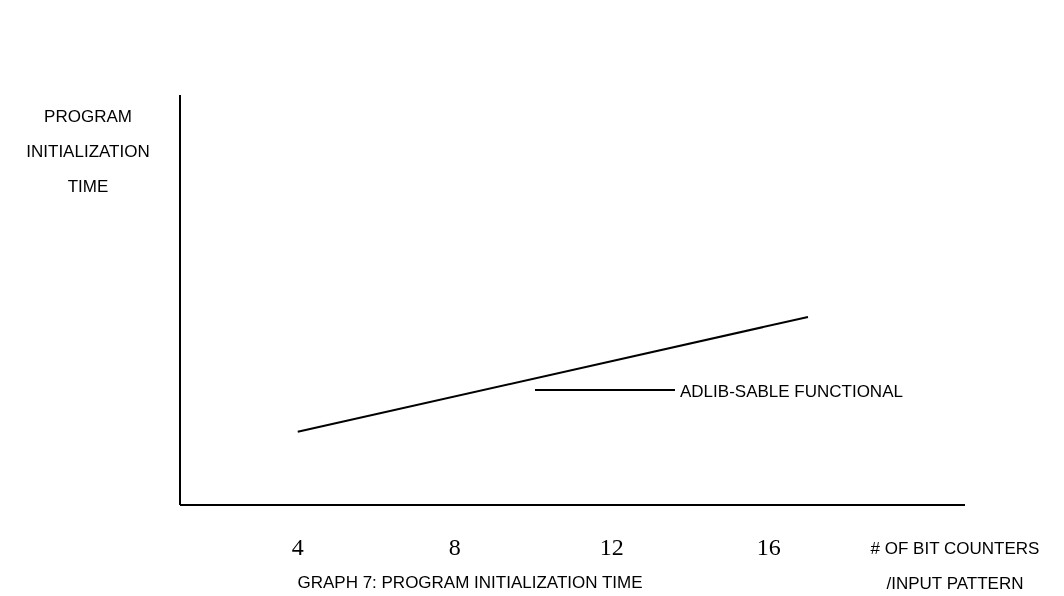  I want to click on text: ADLIB-SABLE FUNCTIONAL, so click(791, 391).